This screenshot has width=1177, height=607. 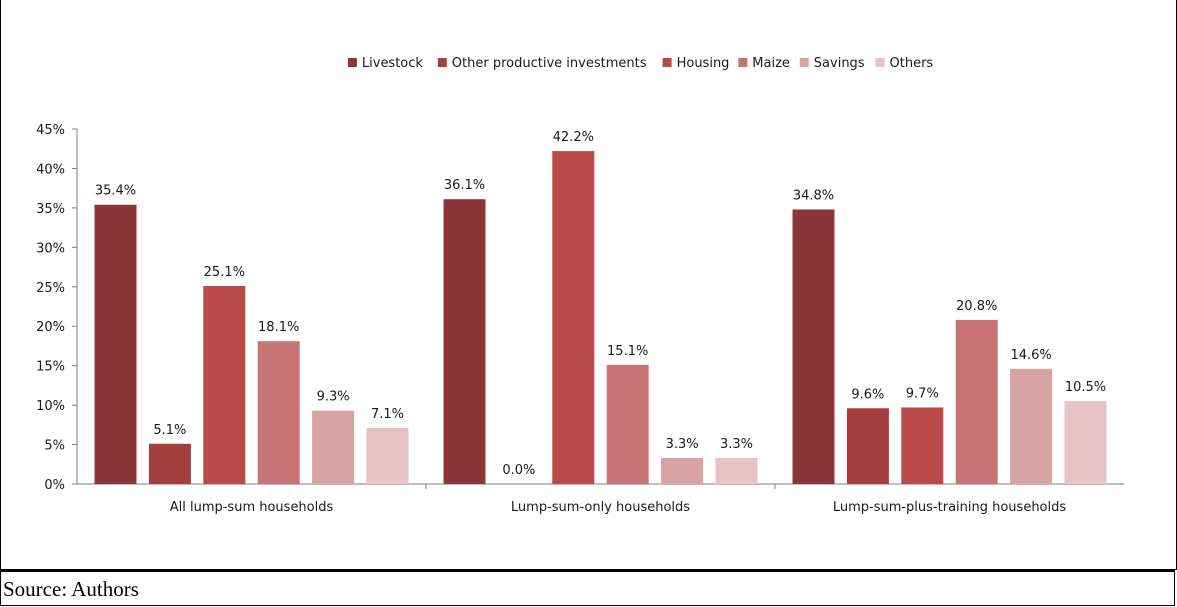 I want to click on data-label: 10.5%, so click(x=1085, y=387).